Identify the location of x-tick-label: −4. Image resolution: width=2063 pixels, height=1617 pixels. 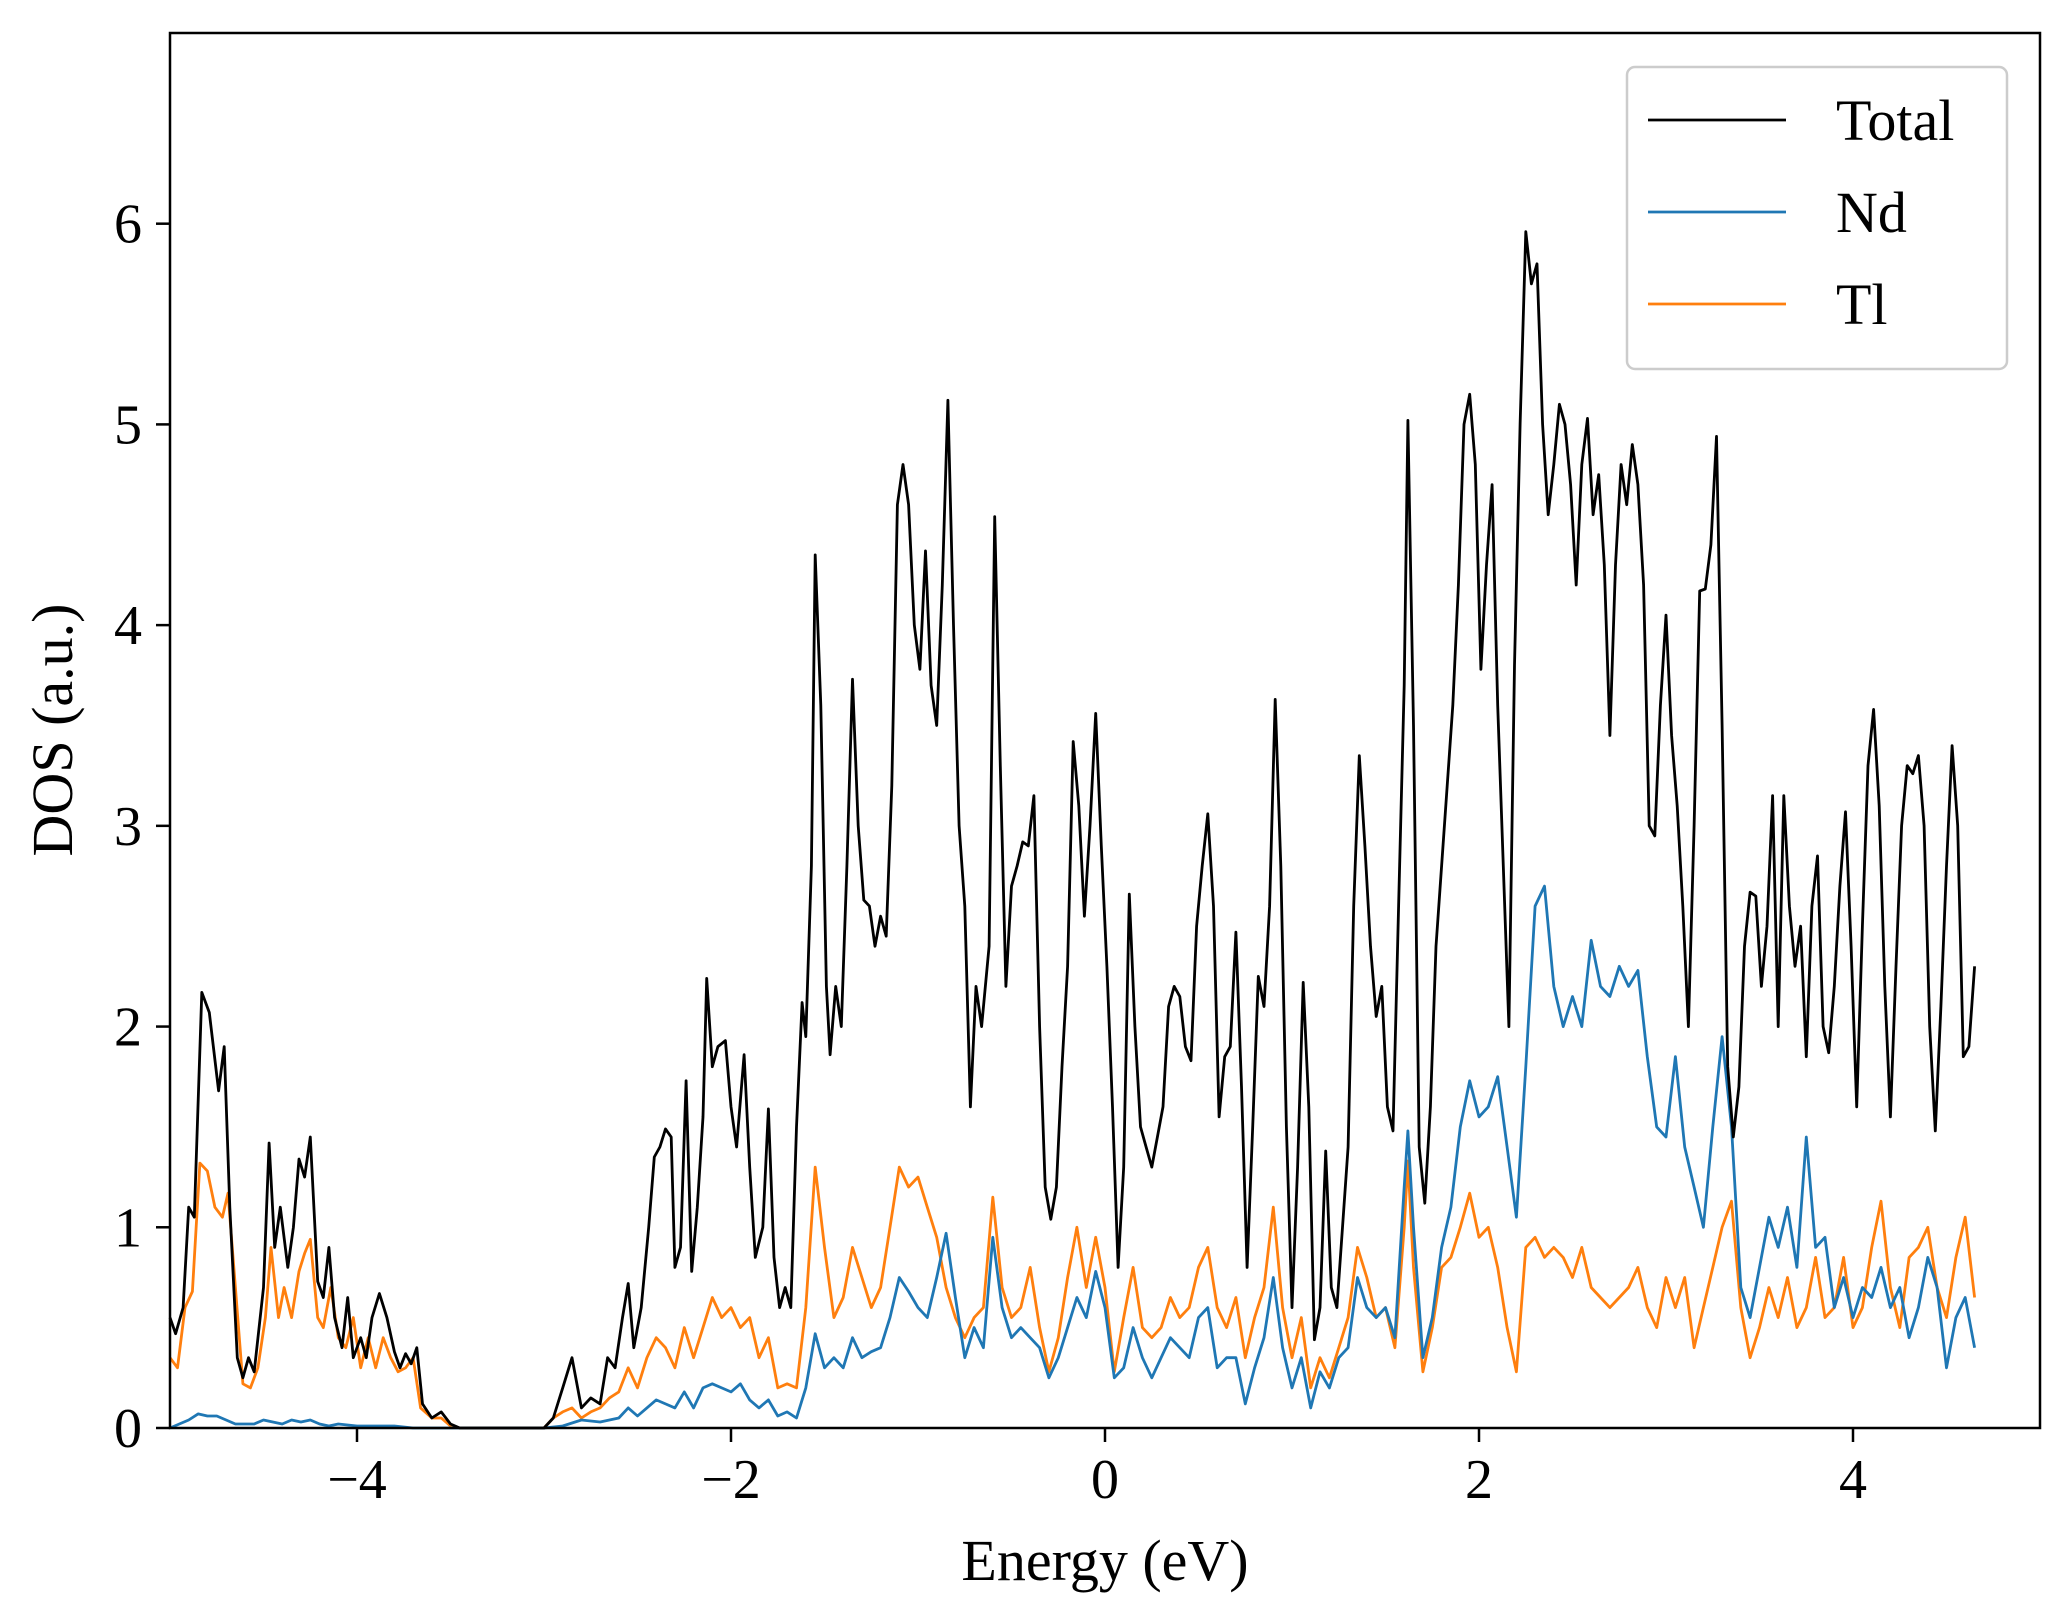
(357, 1480).